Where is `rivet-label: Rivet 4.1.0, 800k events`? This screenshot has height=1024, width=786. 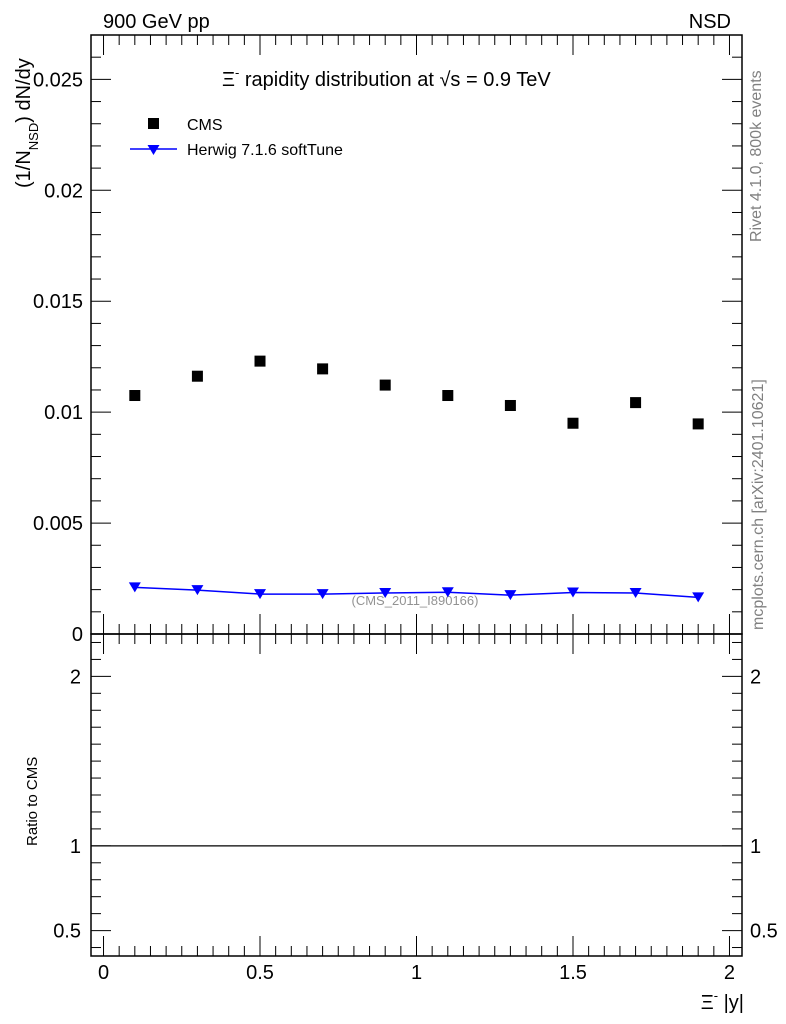 rivet-label: Rivet 4.1.0, 800k events is located at coordinates (756, 156).